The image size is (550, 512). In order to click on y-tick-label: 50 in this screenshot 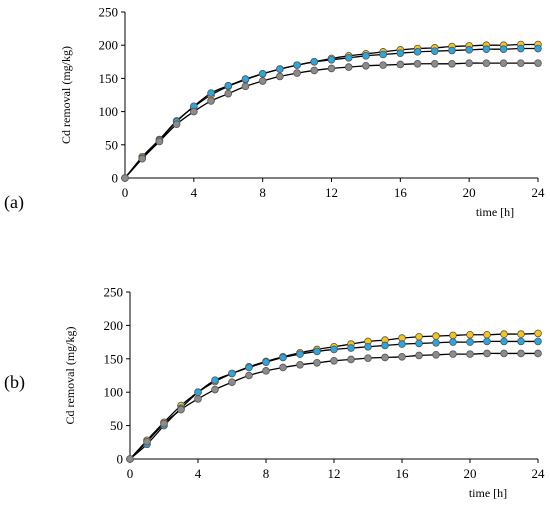, I will do `click(111, 144)`.